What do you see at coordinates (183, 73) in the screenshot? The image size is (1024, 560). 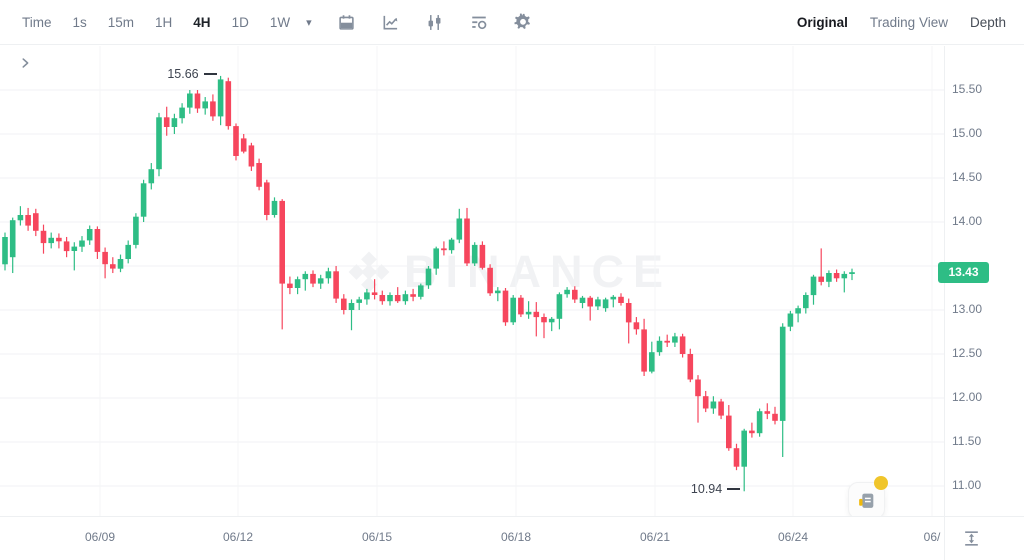 I see `high-price-label: 15.66` at bounding box center [183, 73].